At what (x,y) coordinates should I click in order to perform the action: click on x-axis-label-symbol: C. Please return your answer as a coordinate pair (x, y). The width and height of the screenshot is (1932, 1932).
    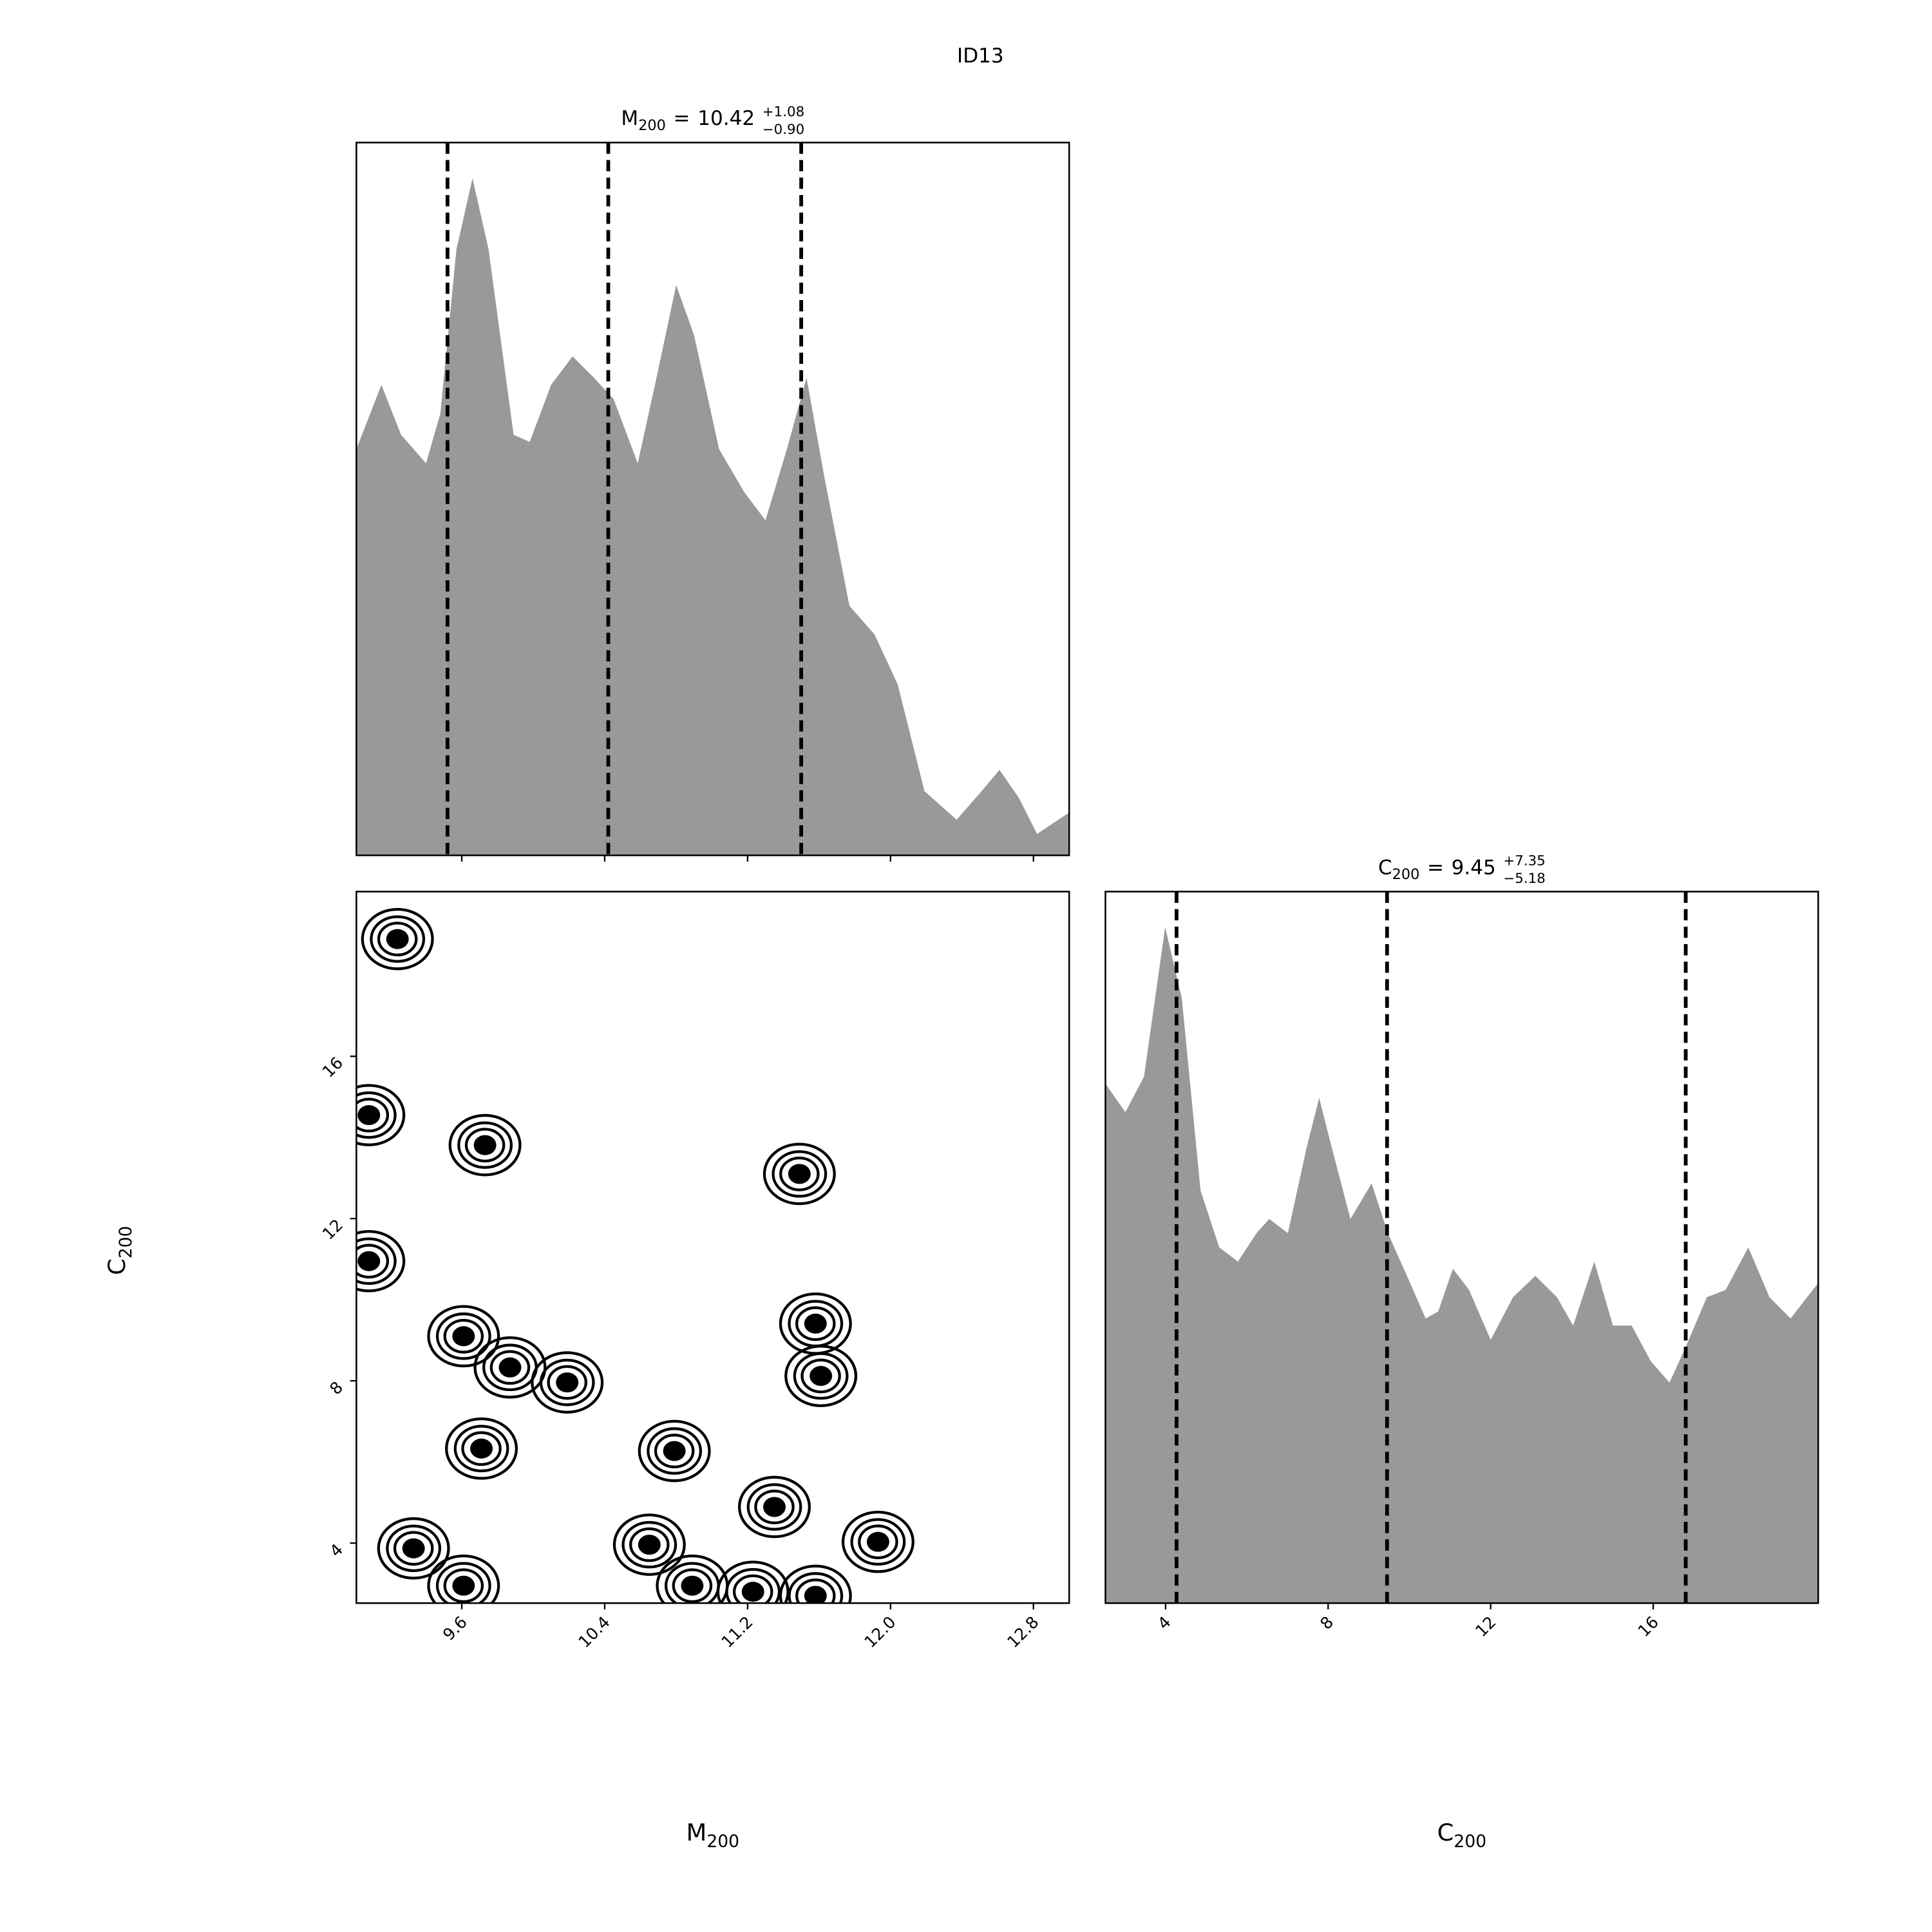
    Looking at the image, I should click on (1446, 1832).